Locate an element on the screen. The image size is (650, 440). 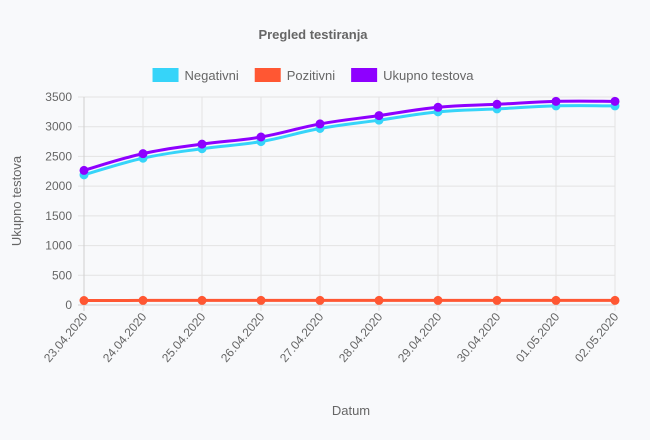
legend-label: Negativni is located at coordinates (212, 75).